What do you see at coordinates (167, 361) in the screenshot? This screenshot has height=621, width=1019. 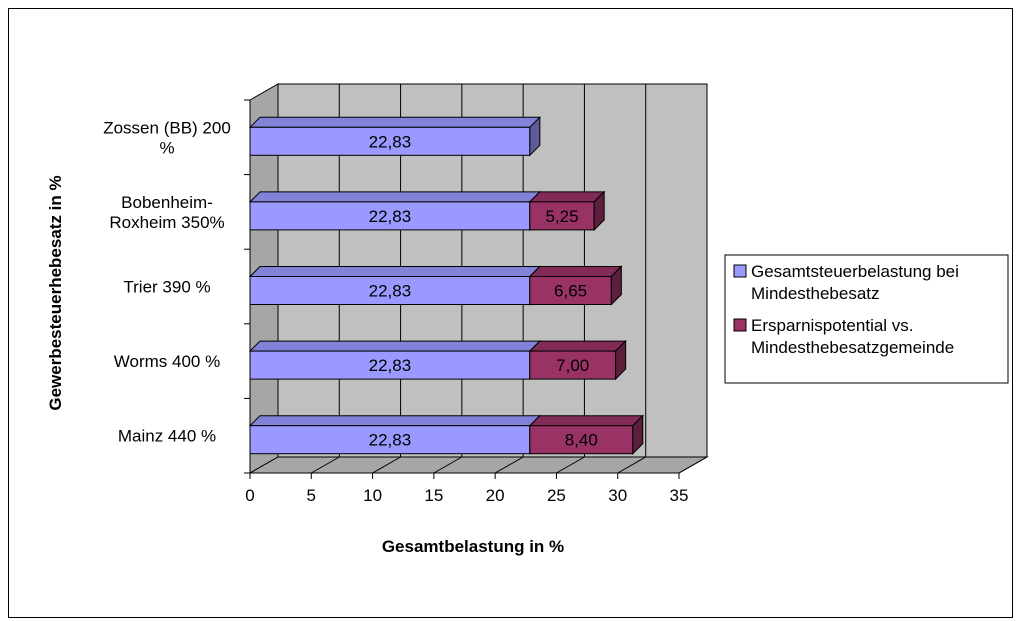 I see `category-label: Worms 400 %` at bounding box center [167, 361].